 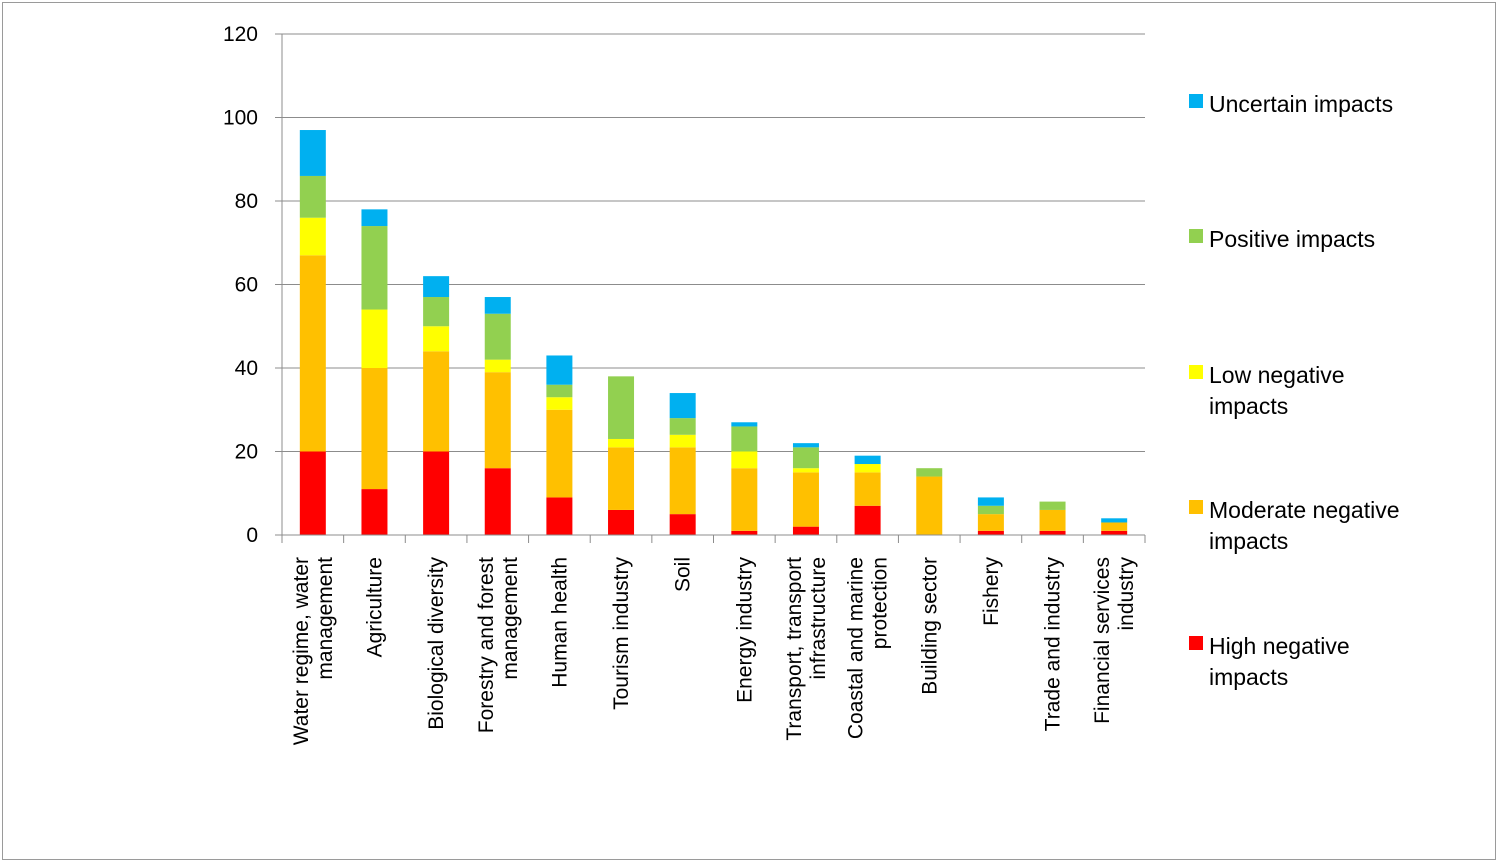 What do you see at coordinates (1126, 594) in the screenshot?
I see `x-category-label-line: industry` at bounding box center [1126, 594].